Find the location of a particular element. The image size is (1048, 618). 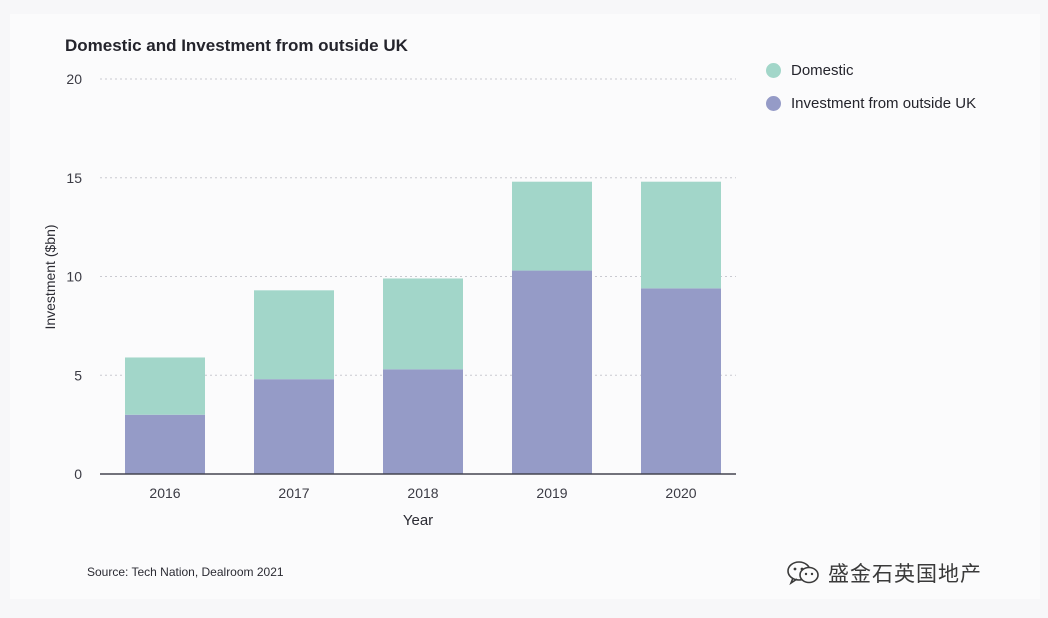

x-tick-label: 2016 is located at coordinates (164, 493).